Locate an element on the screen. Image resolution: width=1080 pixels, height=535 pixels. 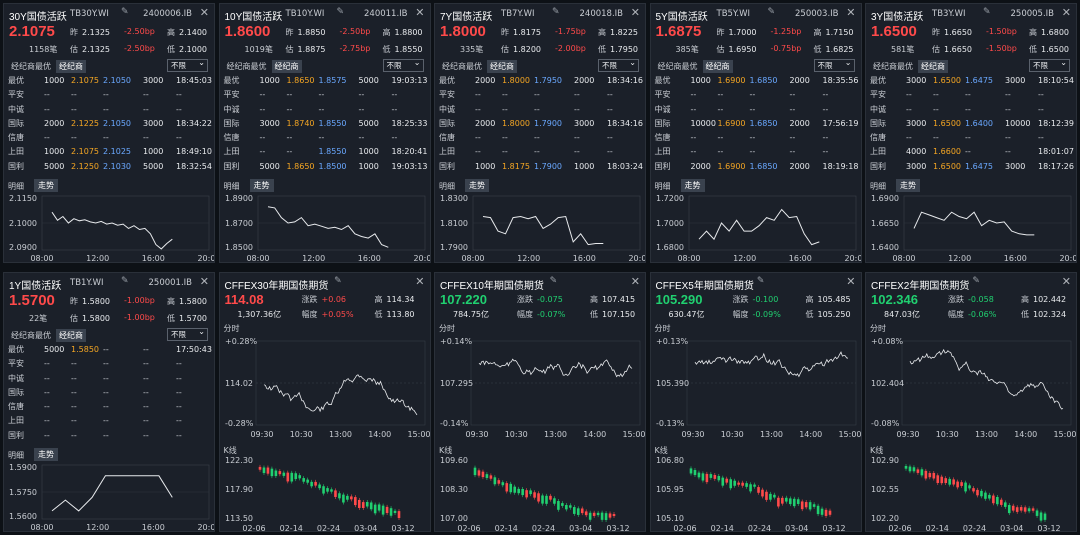
table-row: 国际 -- -- -- -- -- is located at coordinates (110, 393).